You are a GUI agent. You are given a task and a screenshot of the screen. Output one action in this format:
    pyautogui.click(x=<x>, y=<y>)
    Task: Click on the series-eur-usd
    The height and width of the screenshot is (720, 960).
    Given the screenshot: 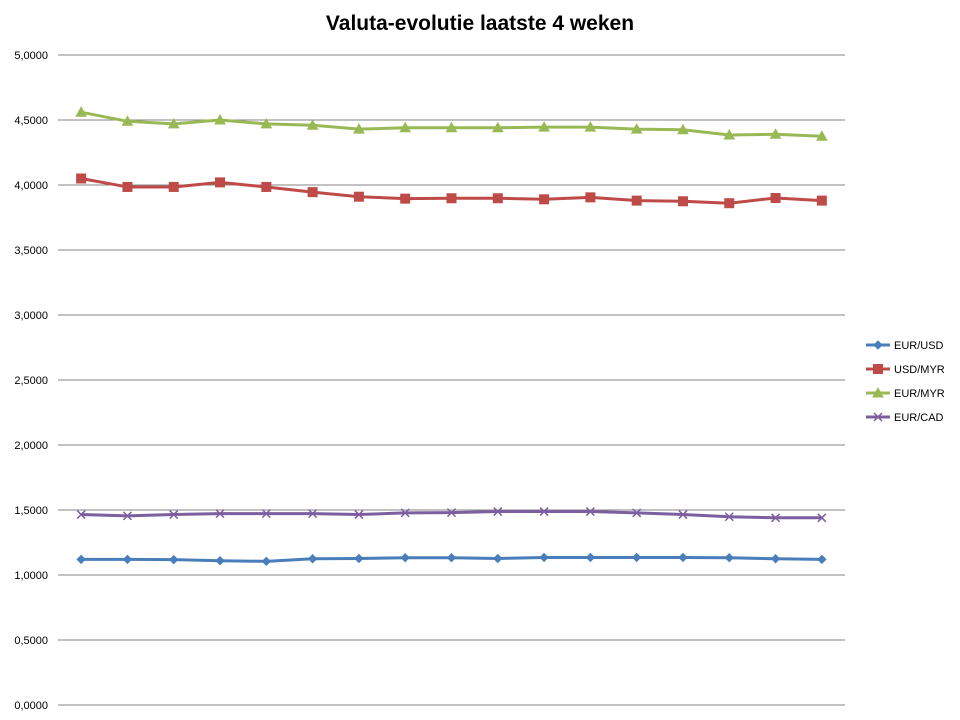 What is the action you would take?
    pyautogui.click(x=451, y=559)
    